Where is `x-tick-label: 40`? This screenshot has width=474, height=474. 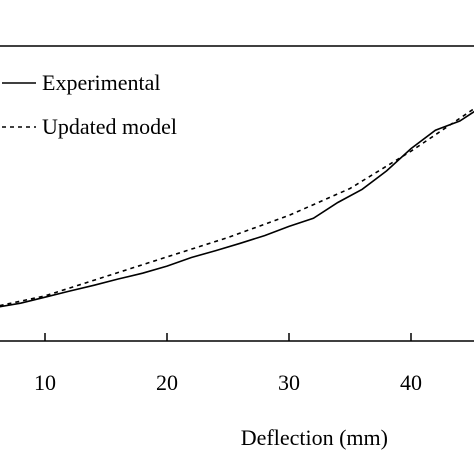
x-tick-label: 40 is located at coordinates (411, 382).